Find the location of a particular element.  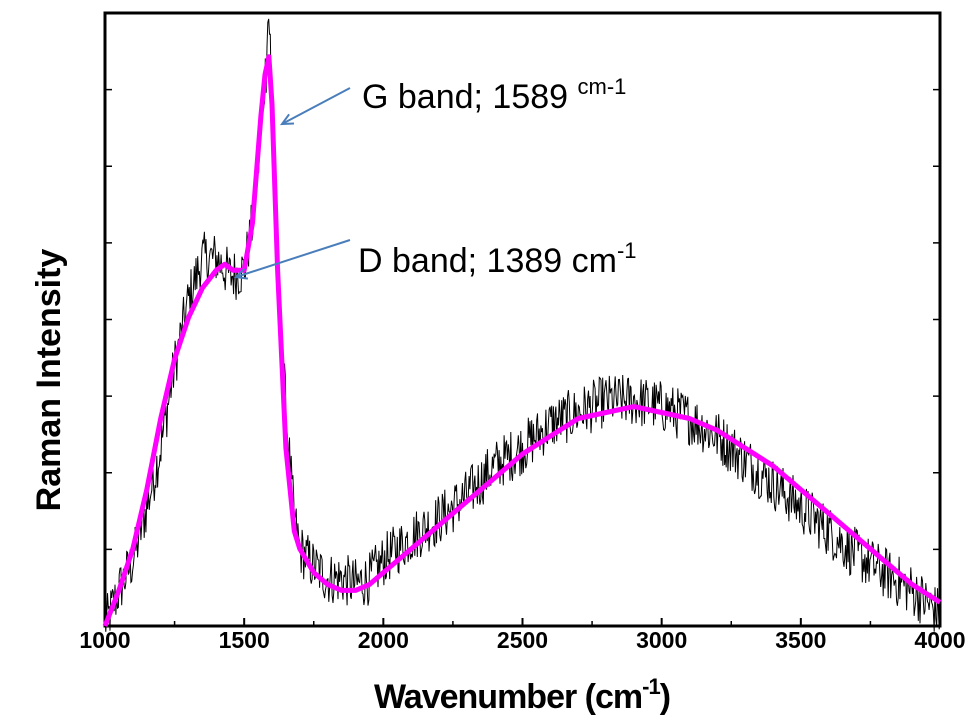

g-band-text: G band; 1589 is located at coordinates (470, 97).